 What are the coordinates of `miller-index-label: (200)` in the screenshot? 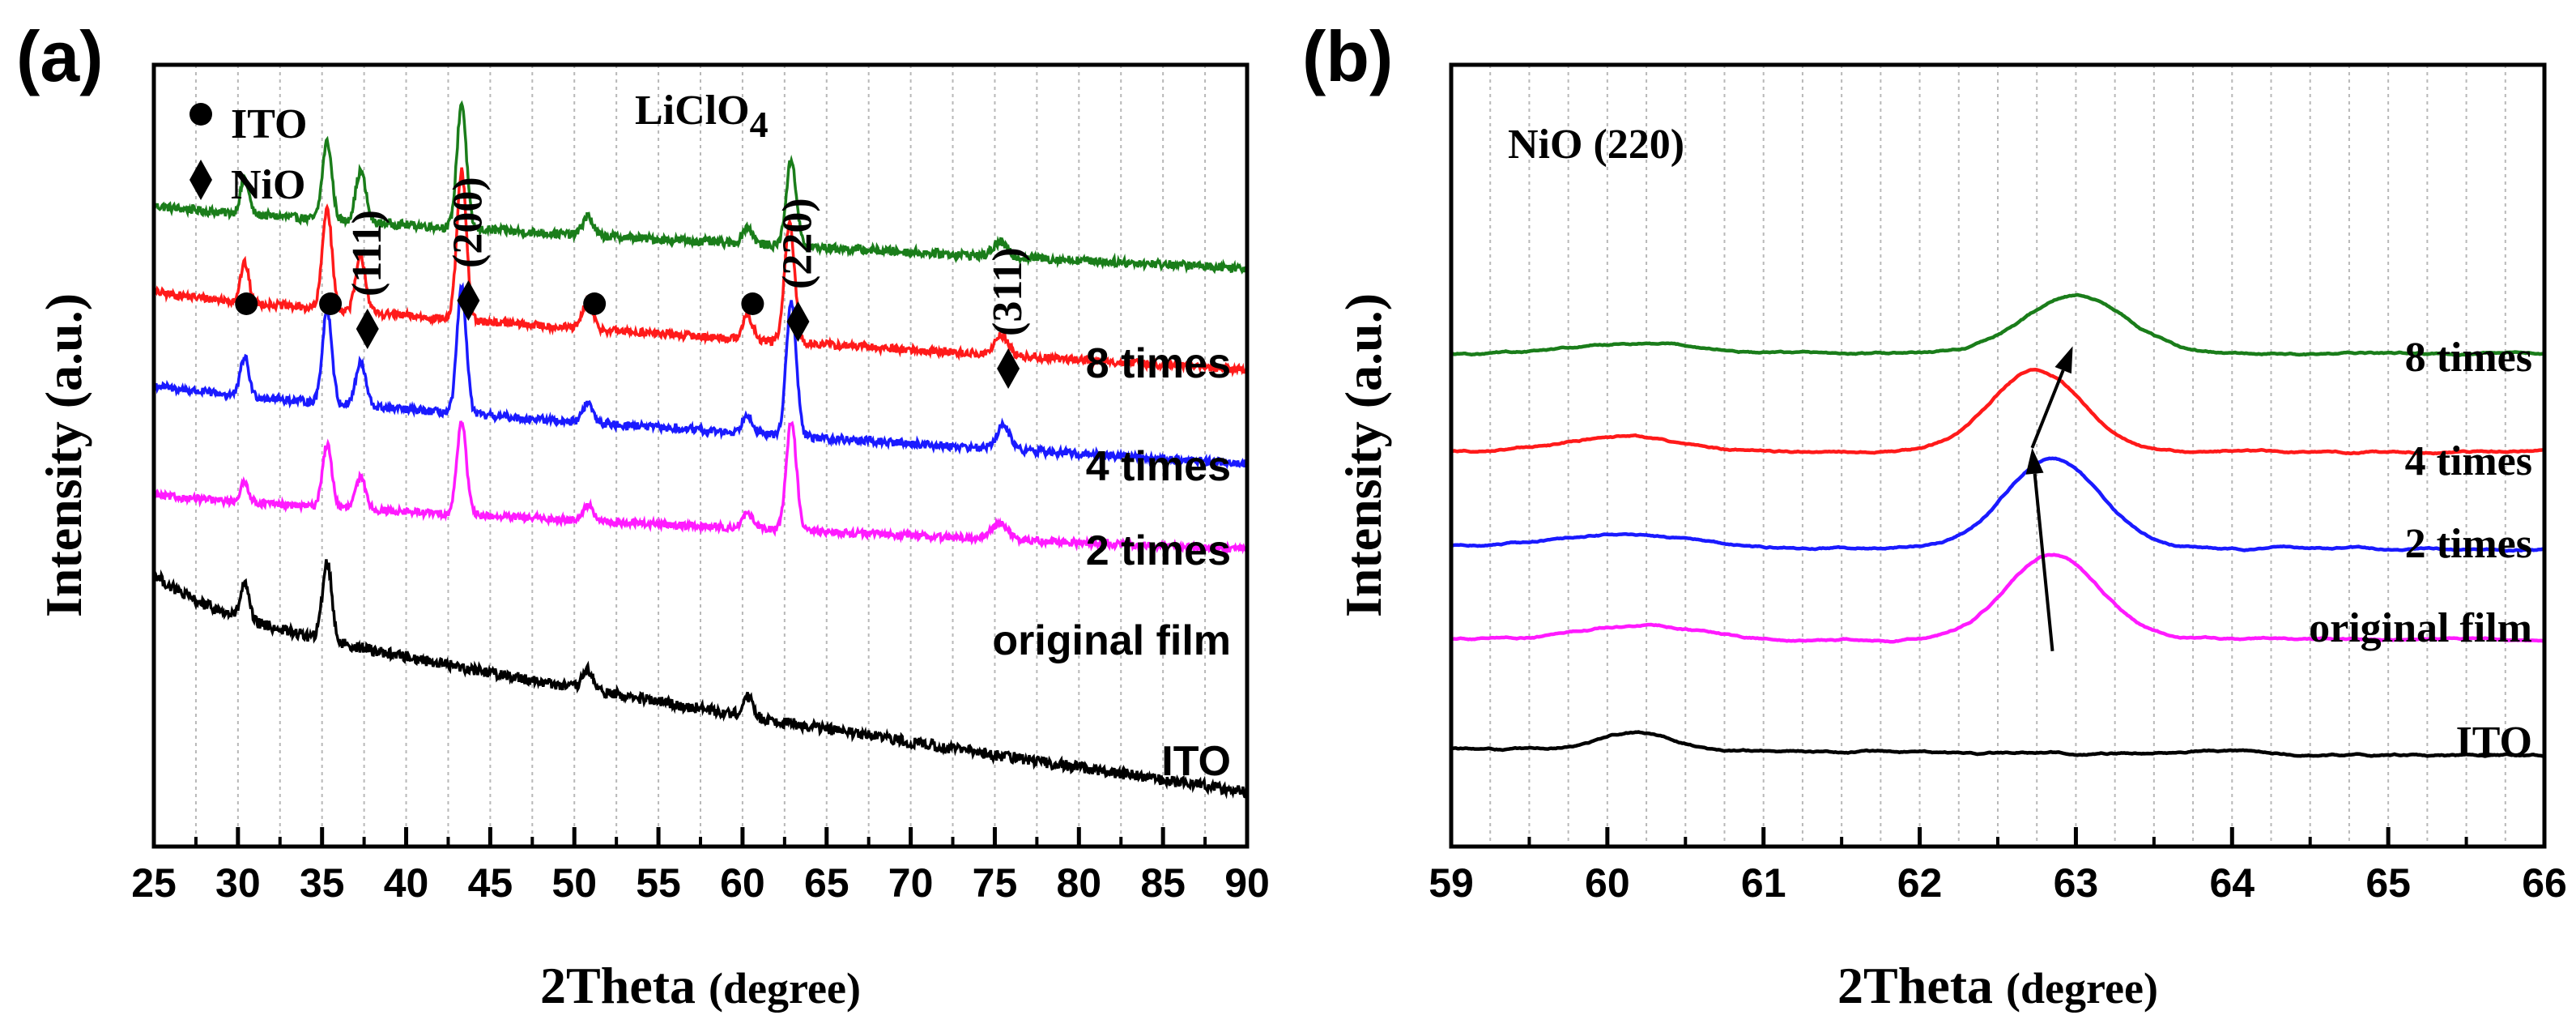 It's located at (468, 222).